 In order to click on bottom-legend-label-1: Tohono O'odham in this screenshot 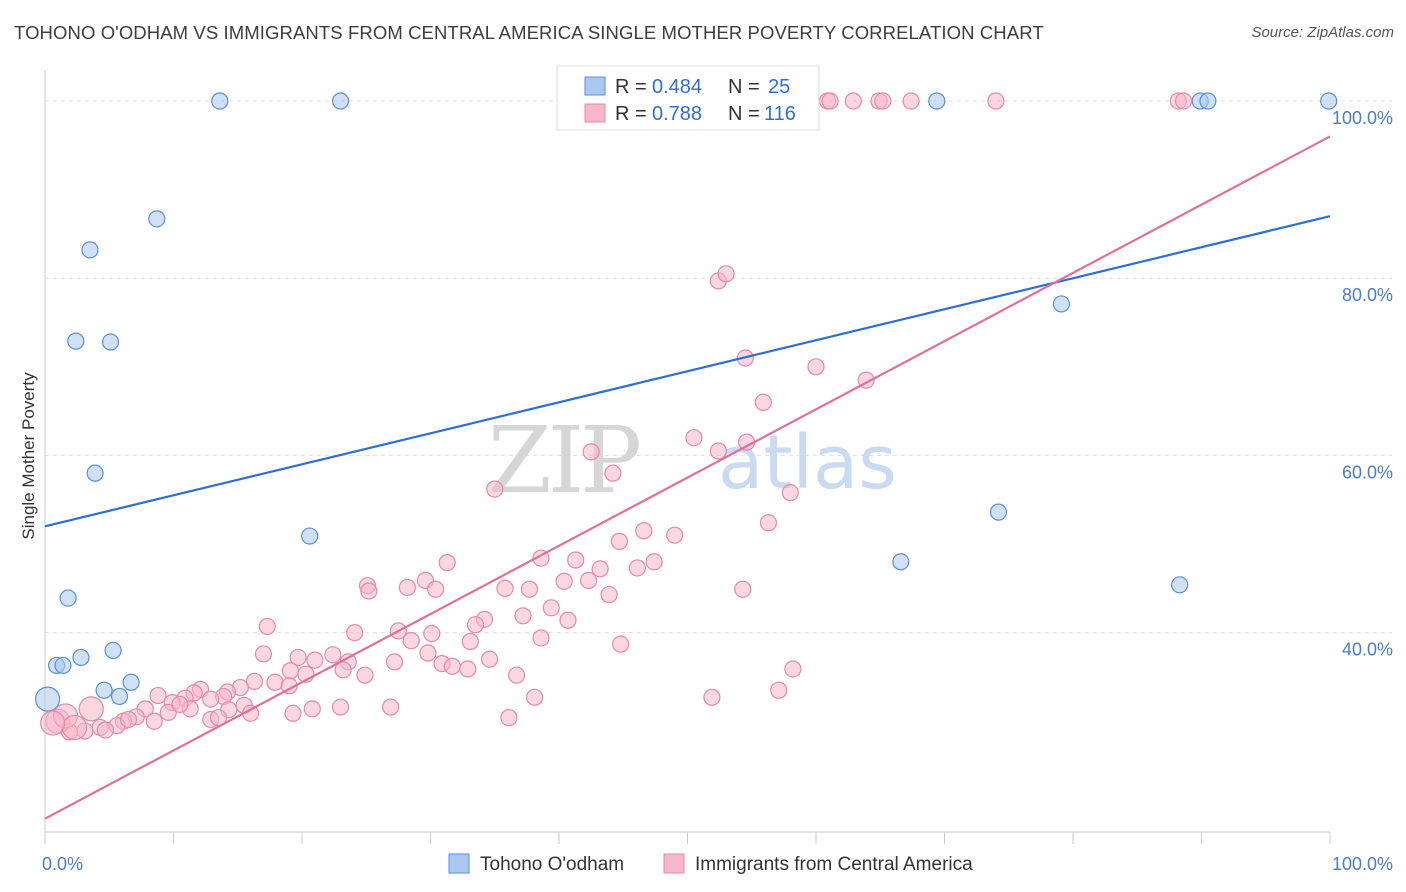, I will do `click(552, 864)`.